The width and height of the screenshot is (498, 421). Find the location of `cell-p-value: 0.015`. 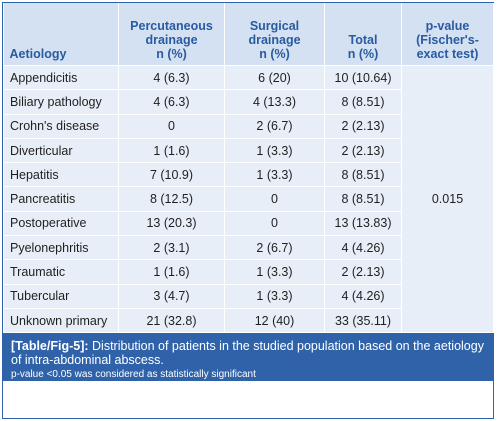

cell-p-value: 0.015 is located at coordinates (447, 199).